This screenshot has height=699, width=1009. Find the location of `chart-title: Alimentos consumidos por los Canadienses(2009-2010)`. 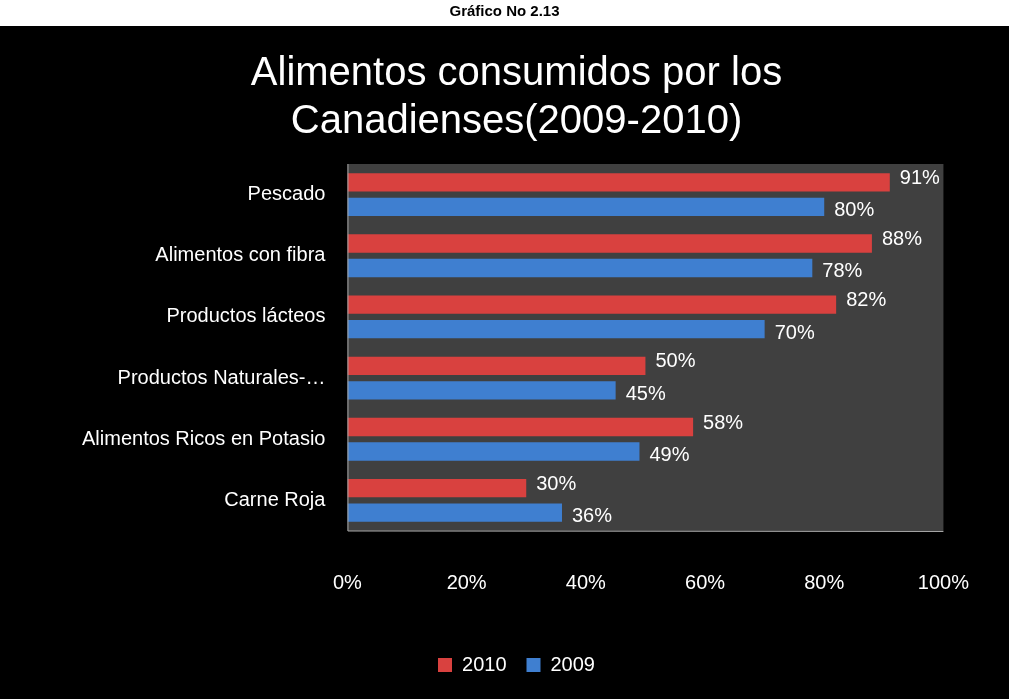

chart-title: Alimentos consumidos por los Canadienses(2009-2010) is located at coordinates (516, 95).